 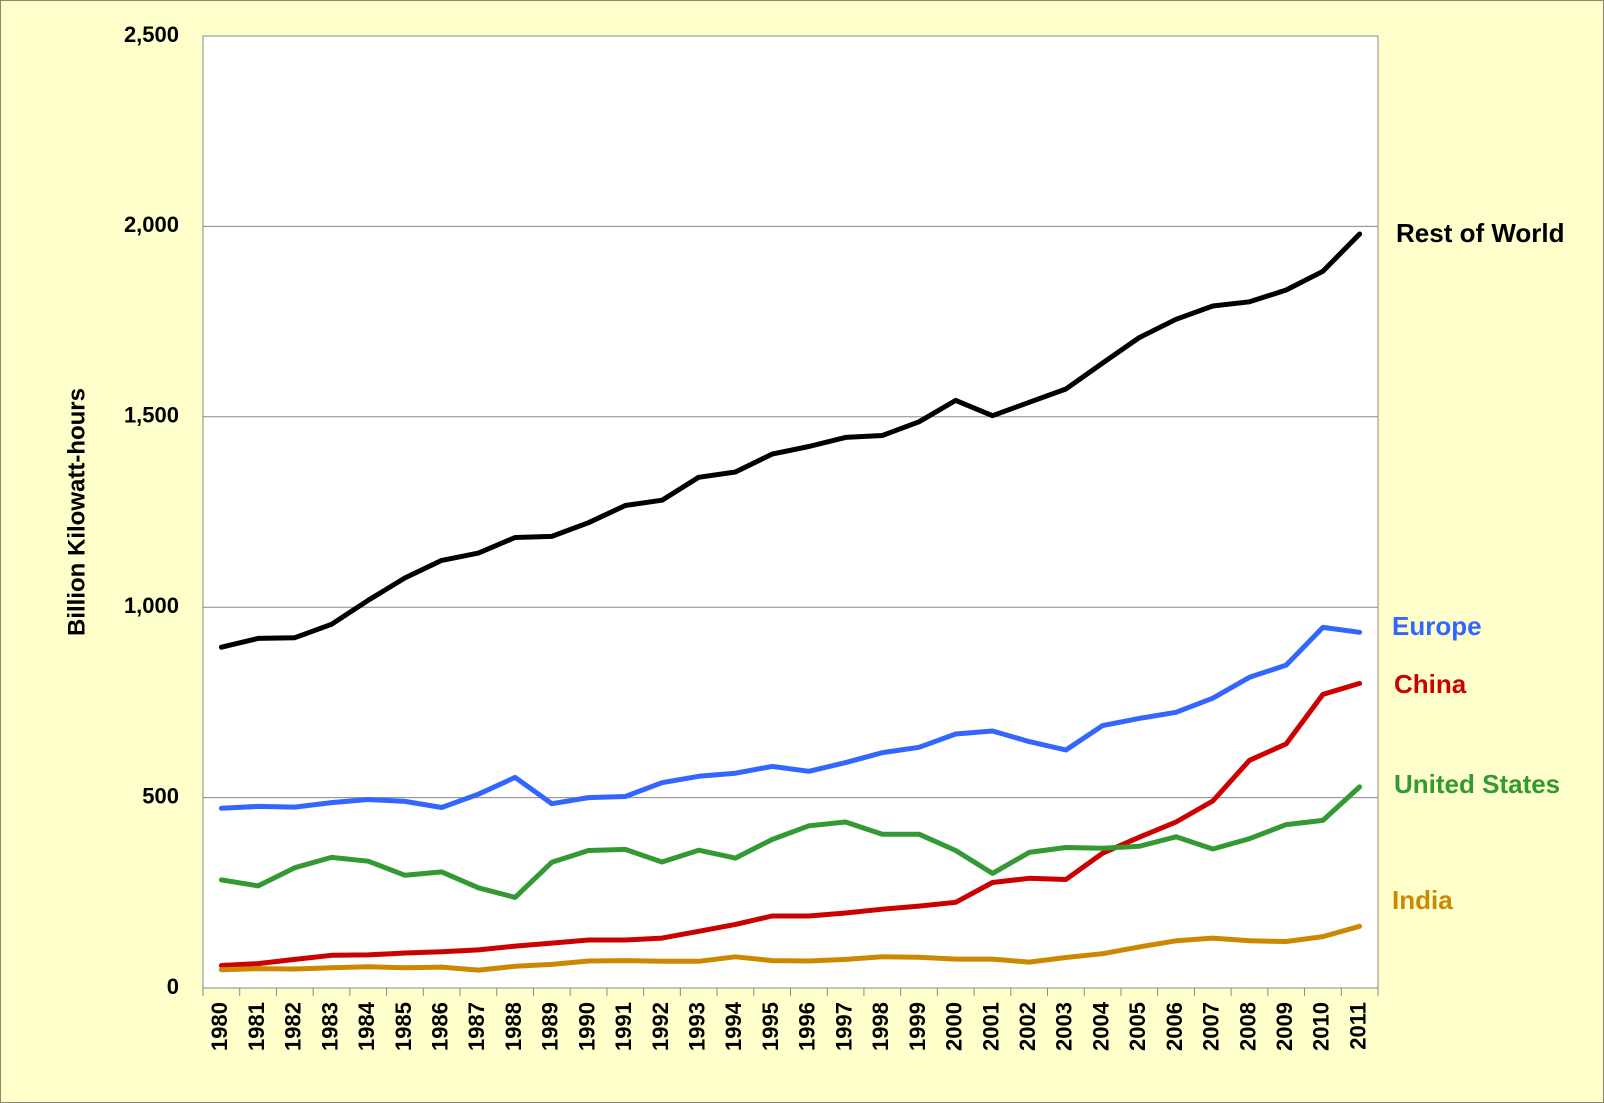 I want to click on y-axis-ticks: 0 500 1,000 1,500 2,000 2,500, so click(x=151, y=510).